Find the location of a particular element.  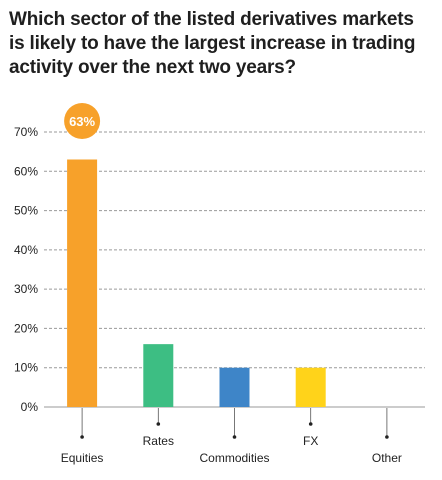

y-axis-ticks: 0% 10% 20% 30% 40% 50% 60% 70% is located at coordinates (26, 269).